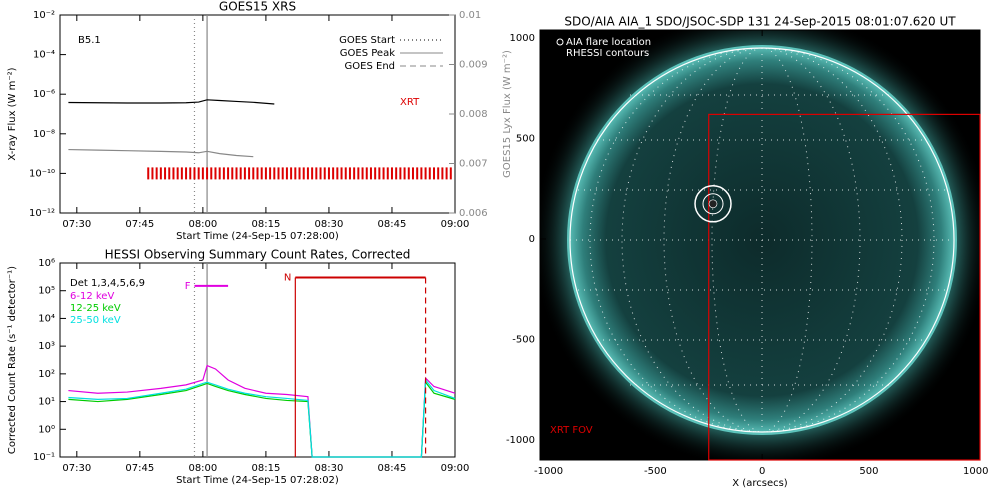 This screenshot has width=1000, height=500. Describe the element at coordinates (367, 40) in the screenshot. I see `legend-label: GOES Start` at that location.